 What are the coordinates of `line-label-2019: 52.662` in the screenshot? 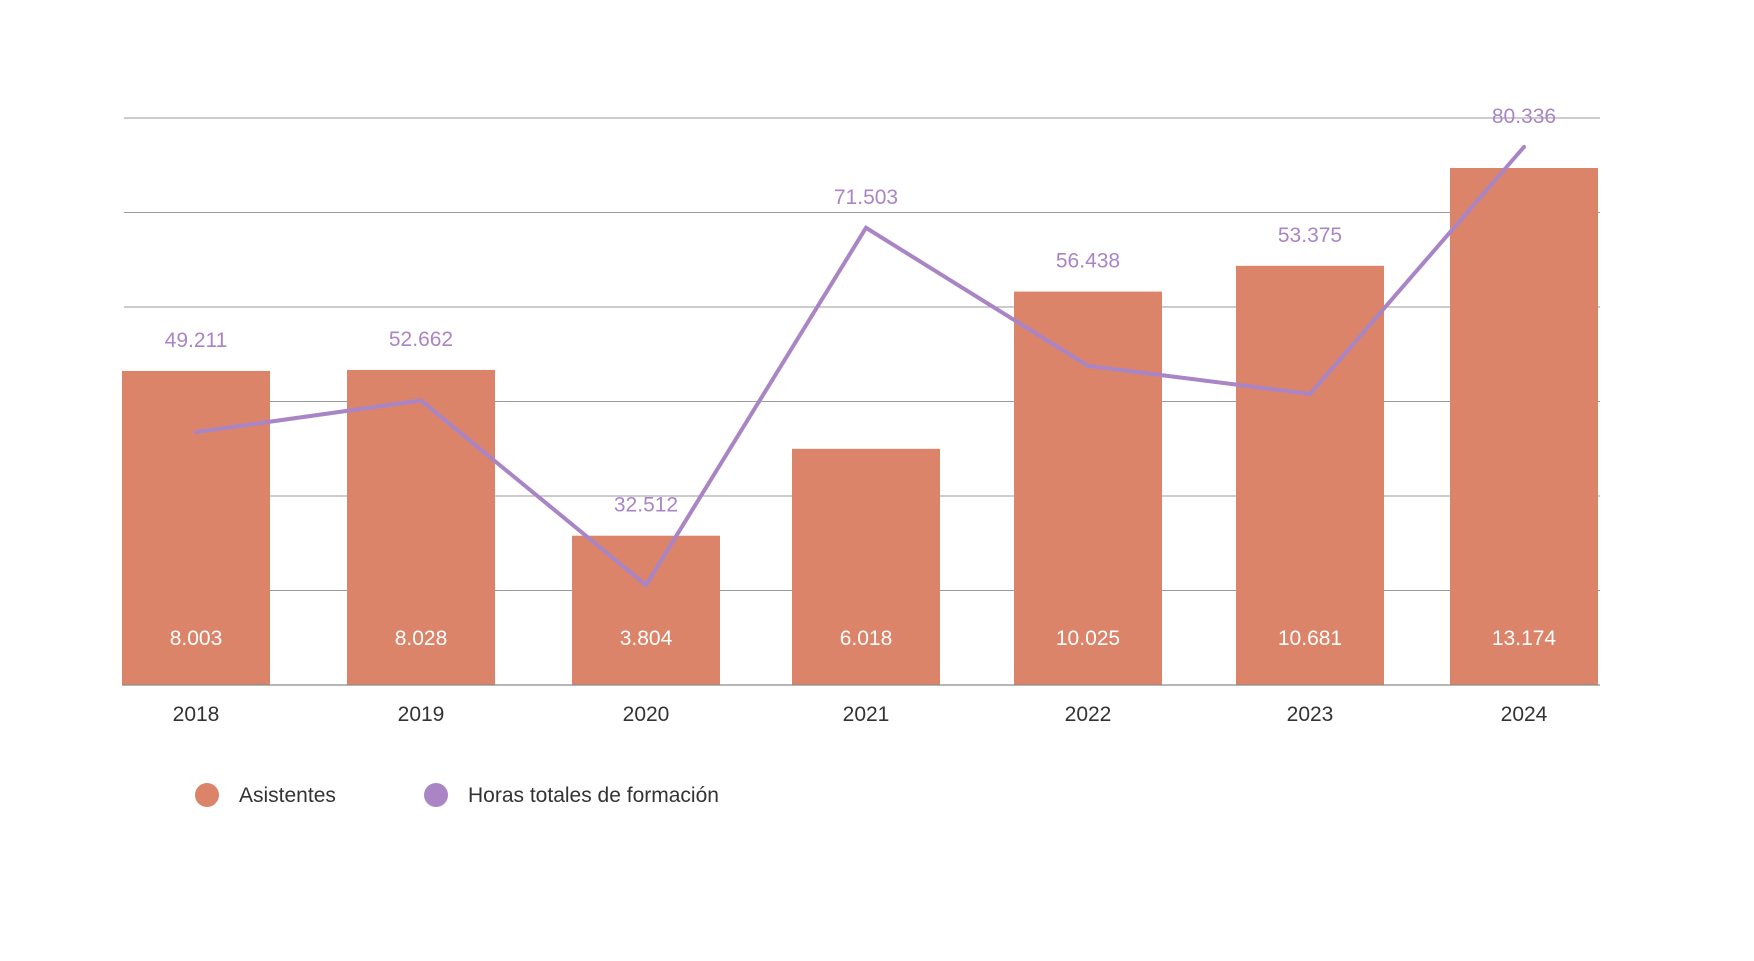 It's located at (421, 339).